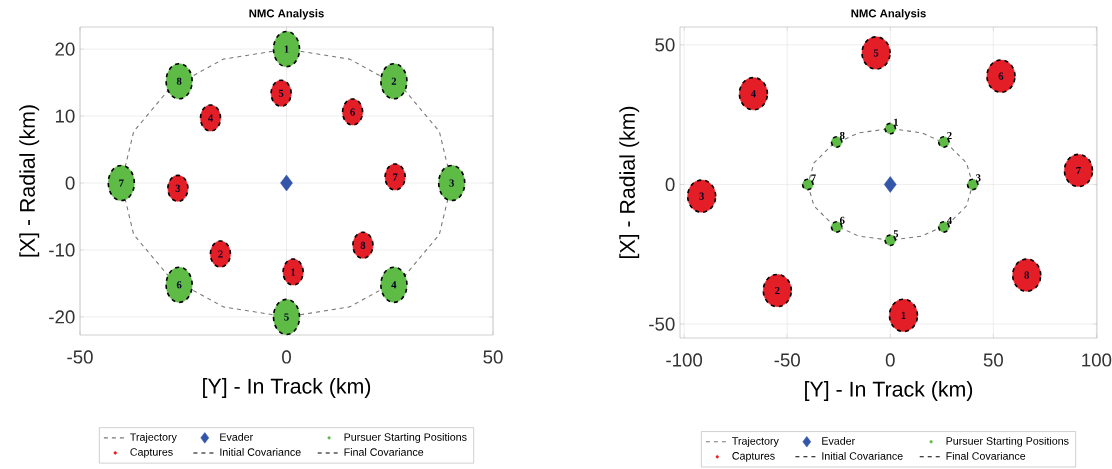  I want to click on y-tick-label: -50, so click(662, 324).